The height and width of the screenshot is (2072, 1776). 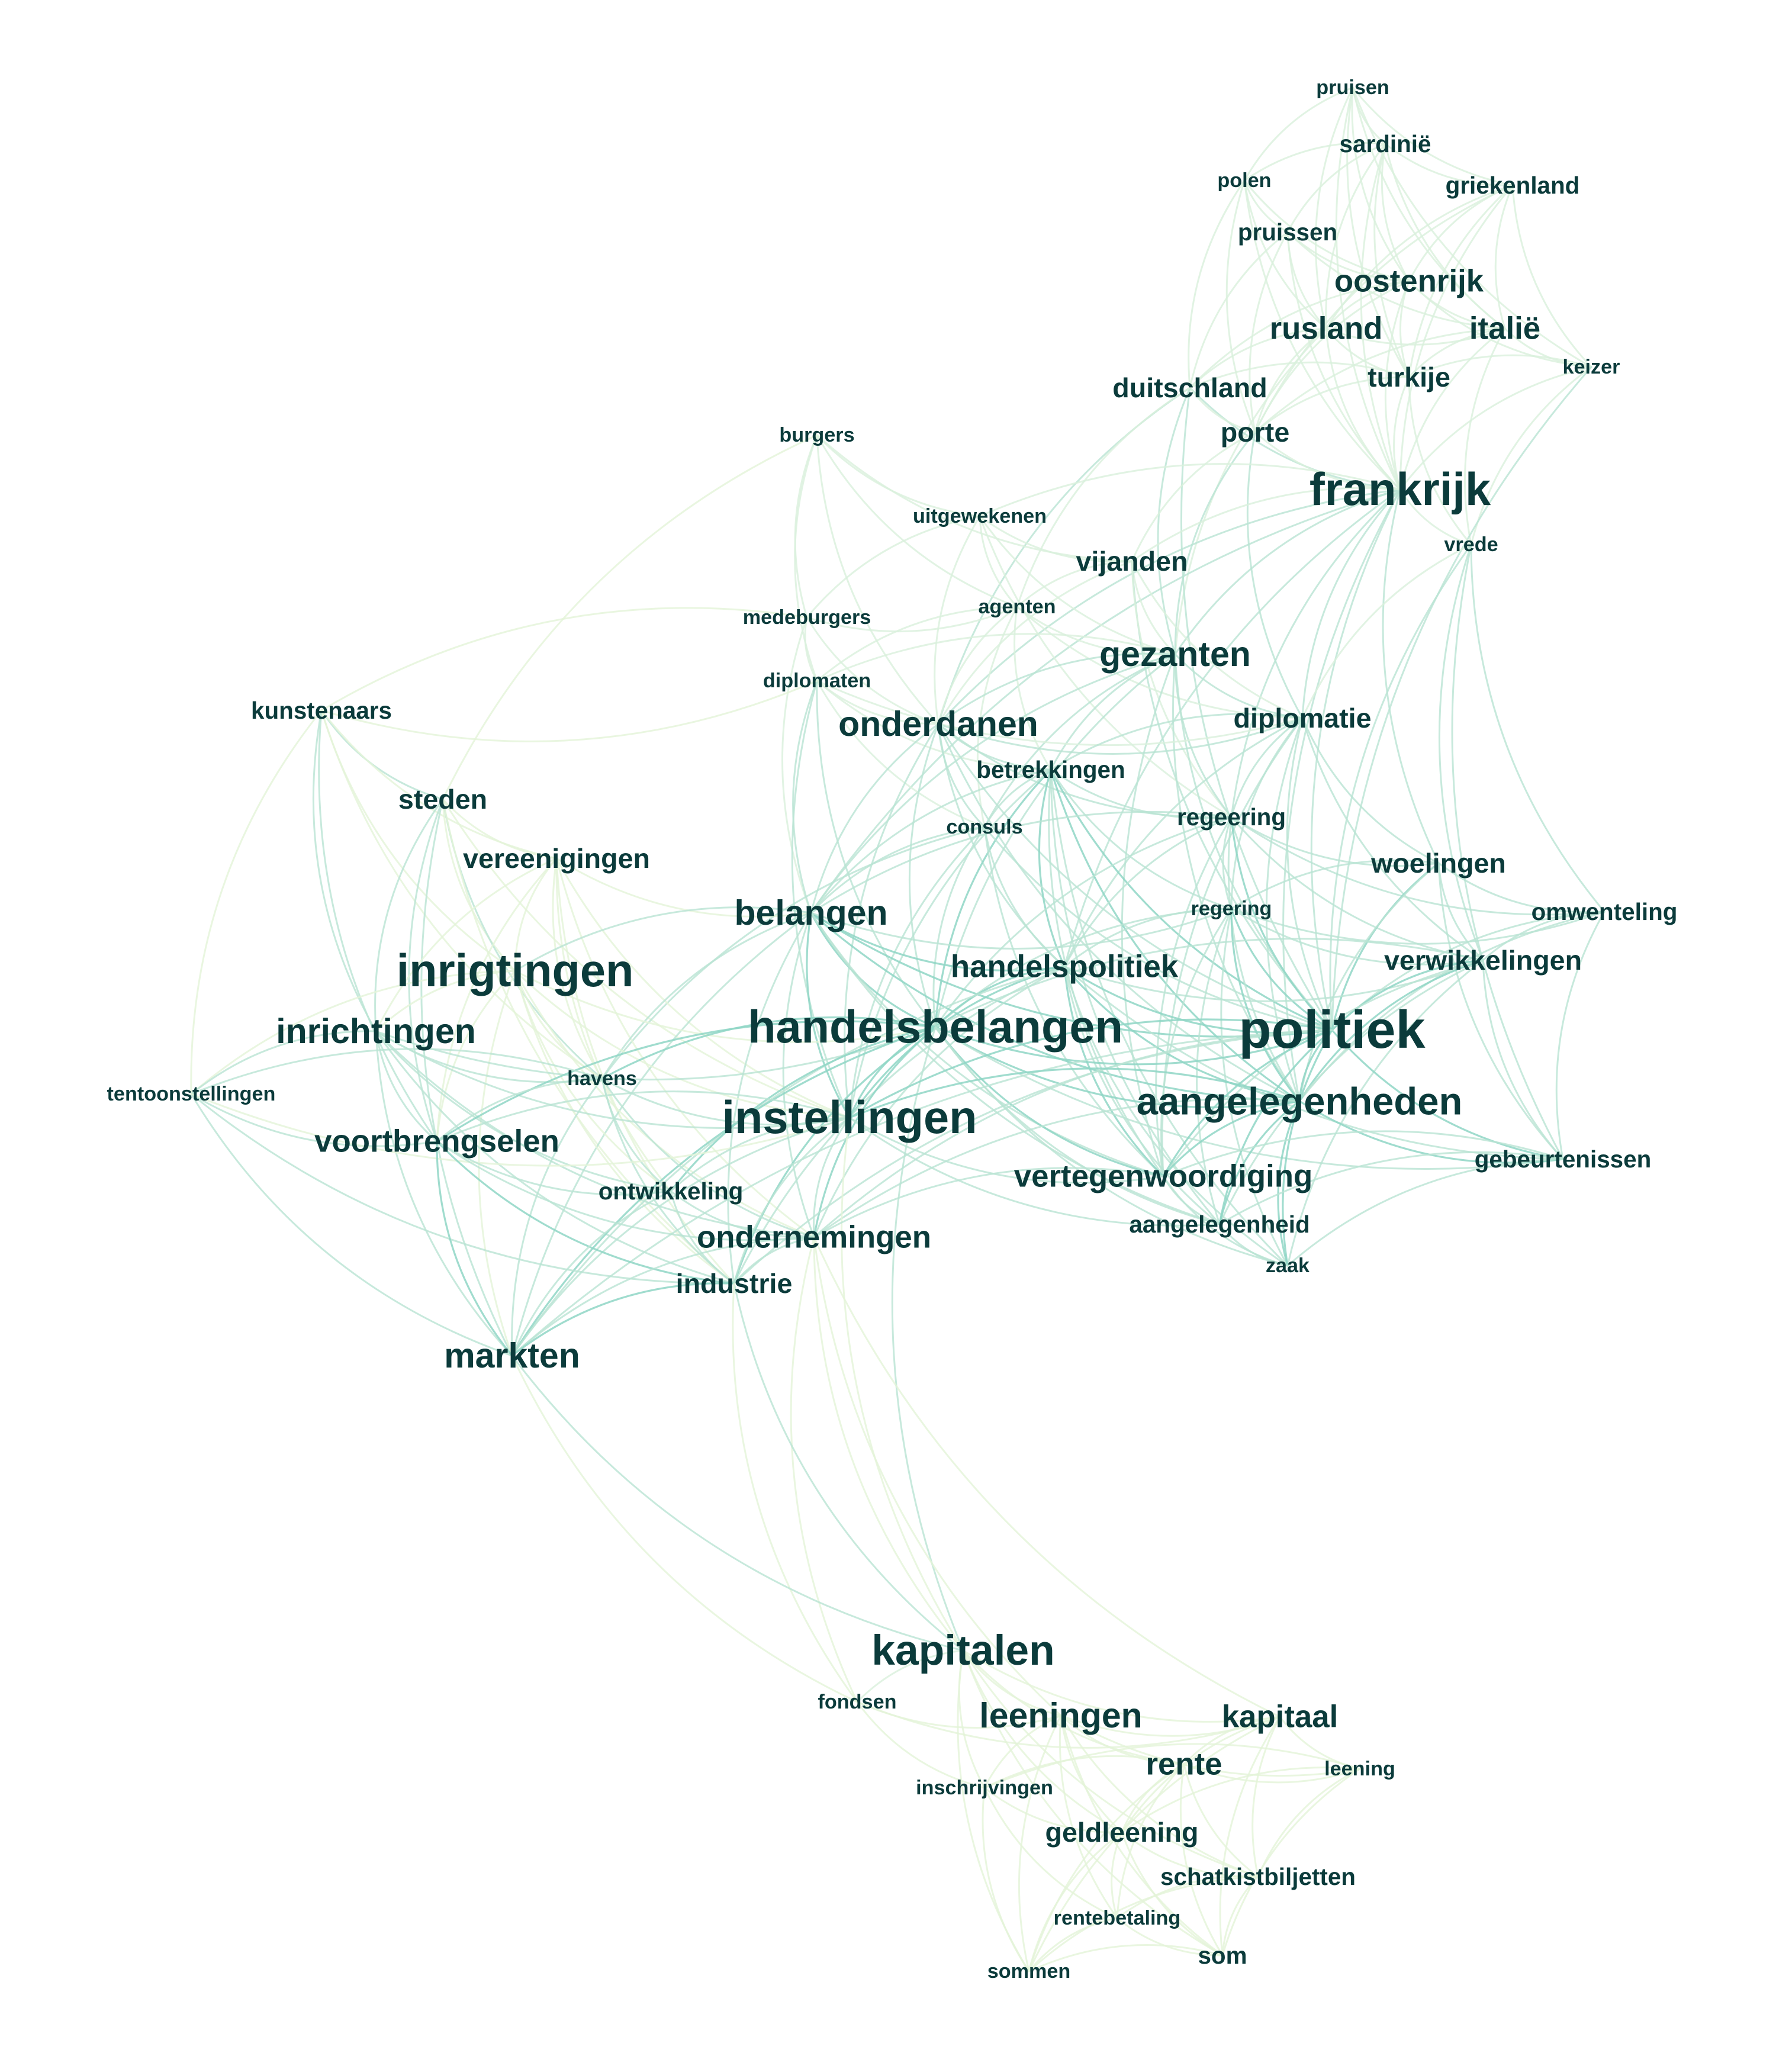 I want to click on edge-consuls-instellingen, so click(x=917, y=972).